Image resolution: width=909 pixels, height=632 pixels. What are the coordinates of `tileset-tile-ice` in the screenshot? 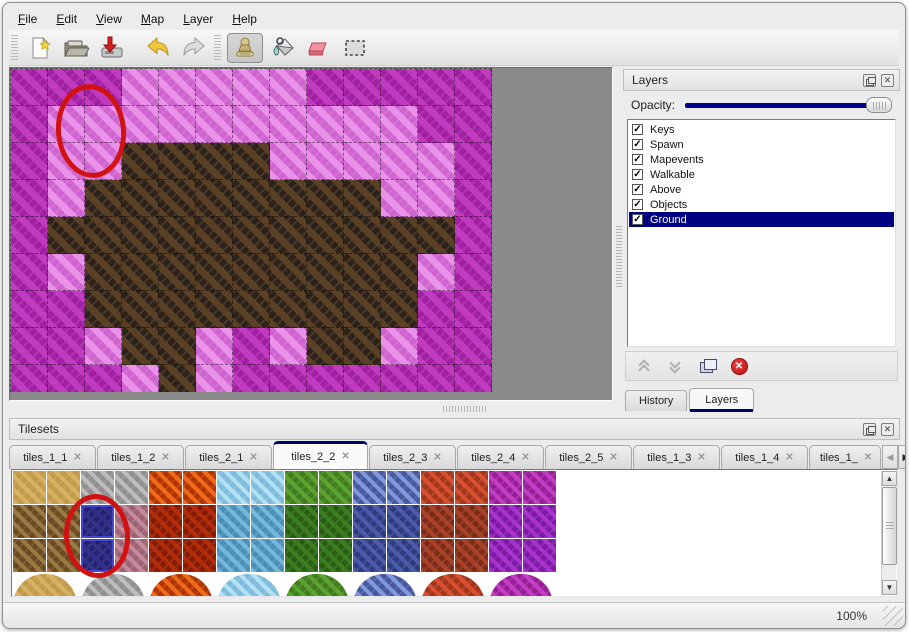 It's located at (267, 487).